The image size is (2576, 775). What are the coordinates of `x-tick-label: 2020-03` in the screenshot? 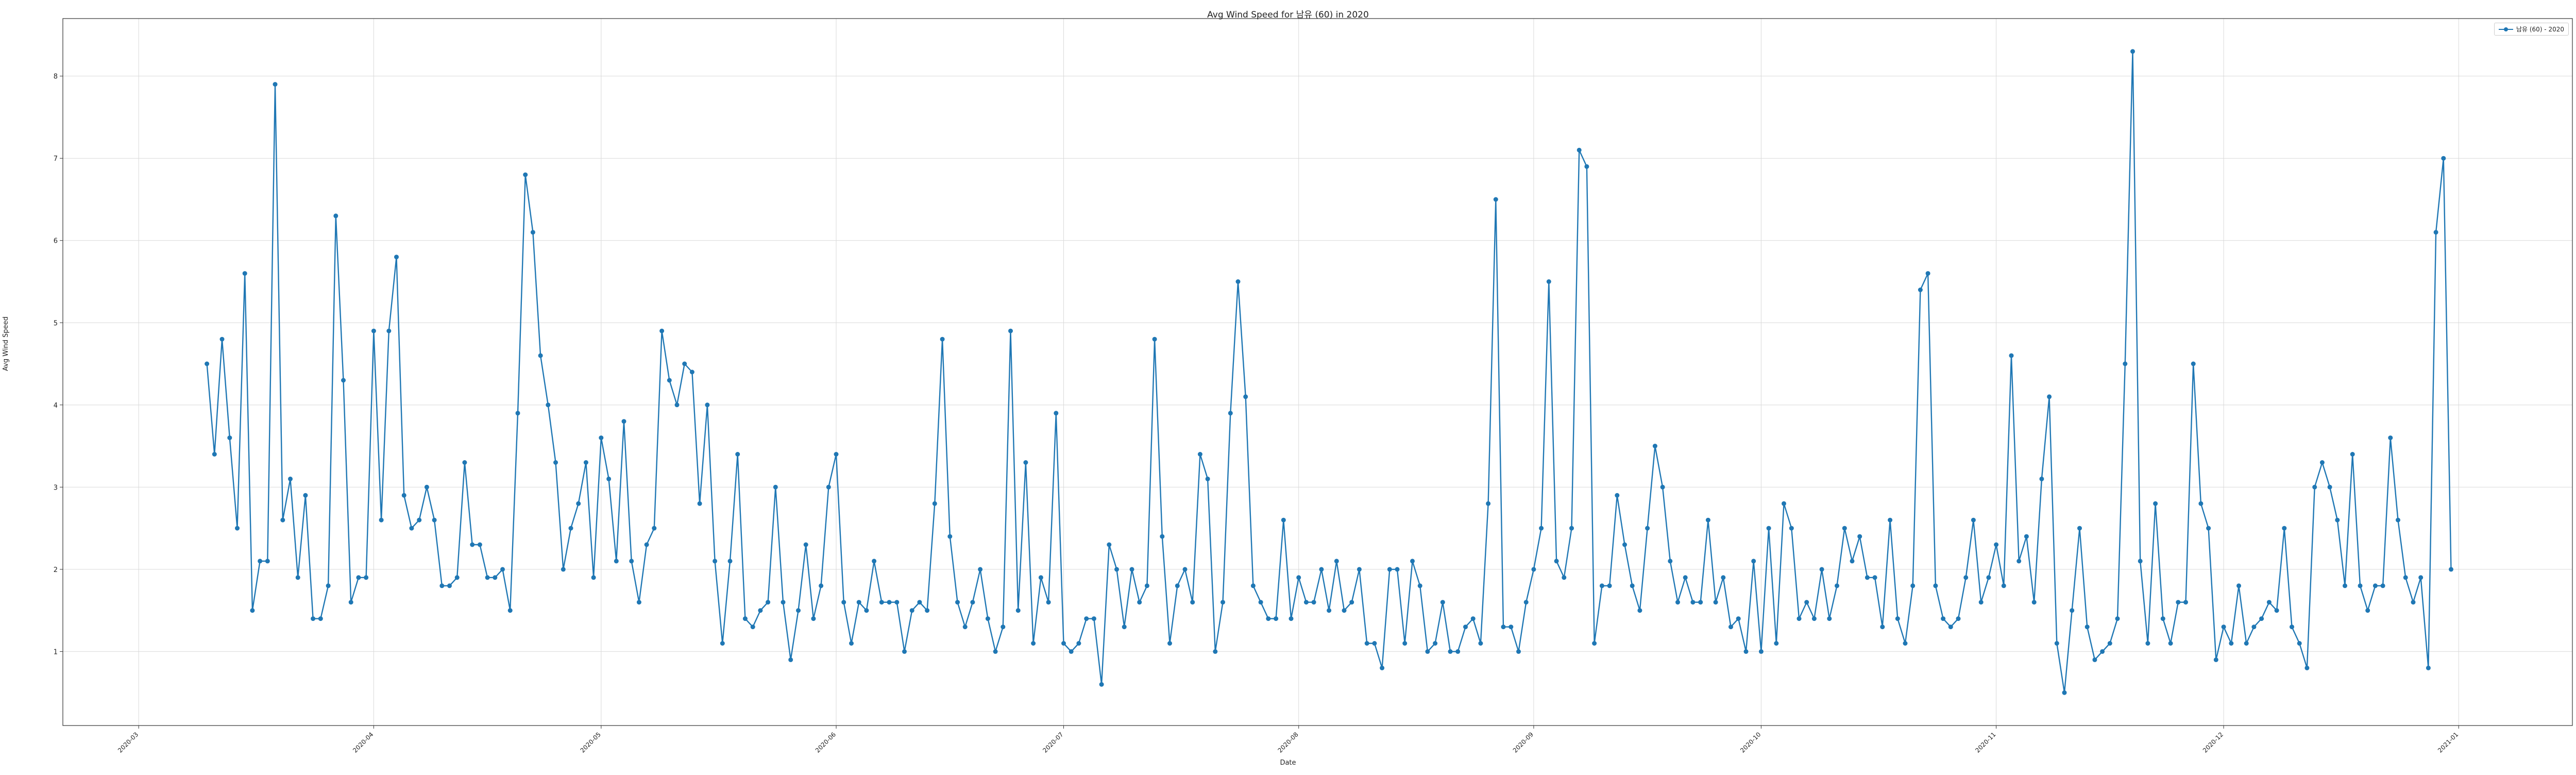 It's located at (128, 742).